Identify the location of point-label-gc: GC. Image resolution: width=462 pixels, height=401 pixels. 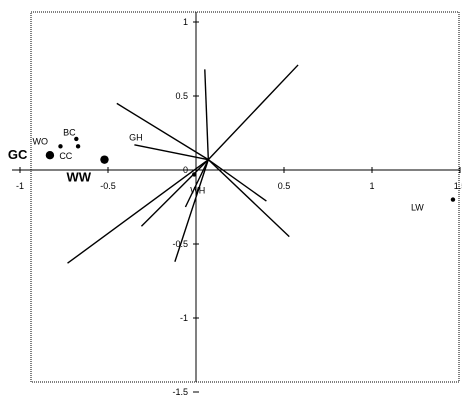
(18, 154).